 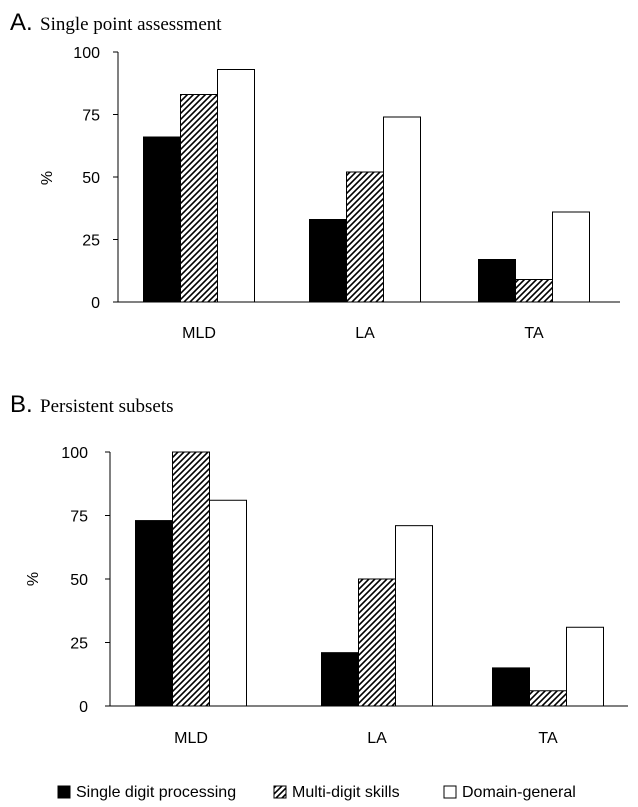 I want to click on panel-b-y-tick-label: 0, so click(x=83, y=707).